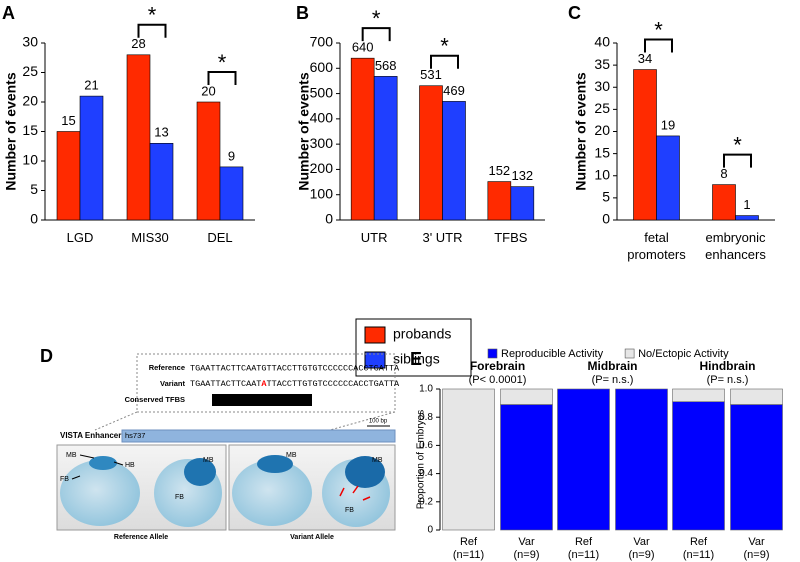 This screenshot has width=800, height=562. Describe the element at coordinates (322, 42) in the screenshot. I see `y-tick-label: 700` at that location.